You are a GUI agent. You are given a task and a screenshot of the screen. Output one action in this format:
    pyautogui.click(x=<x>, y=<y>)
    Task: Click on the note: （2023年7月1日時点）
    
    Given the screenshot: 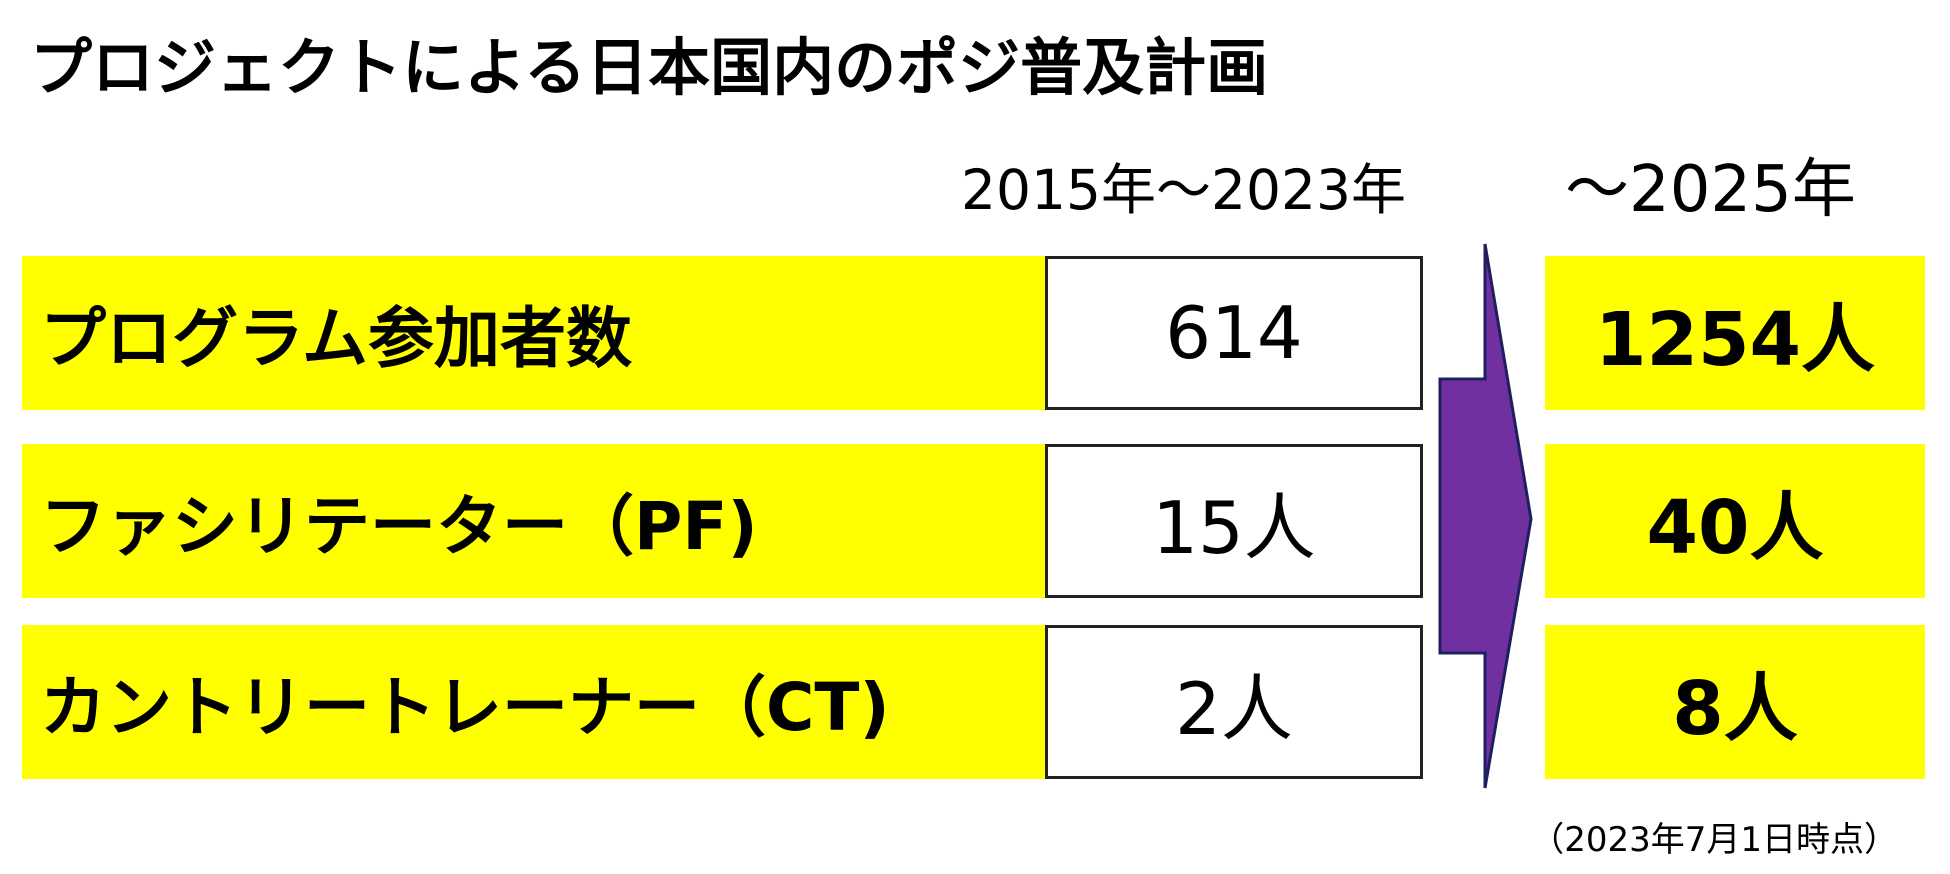 What is the action you would take?
    pyautogui.click(x=1714, y=840)
    